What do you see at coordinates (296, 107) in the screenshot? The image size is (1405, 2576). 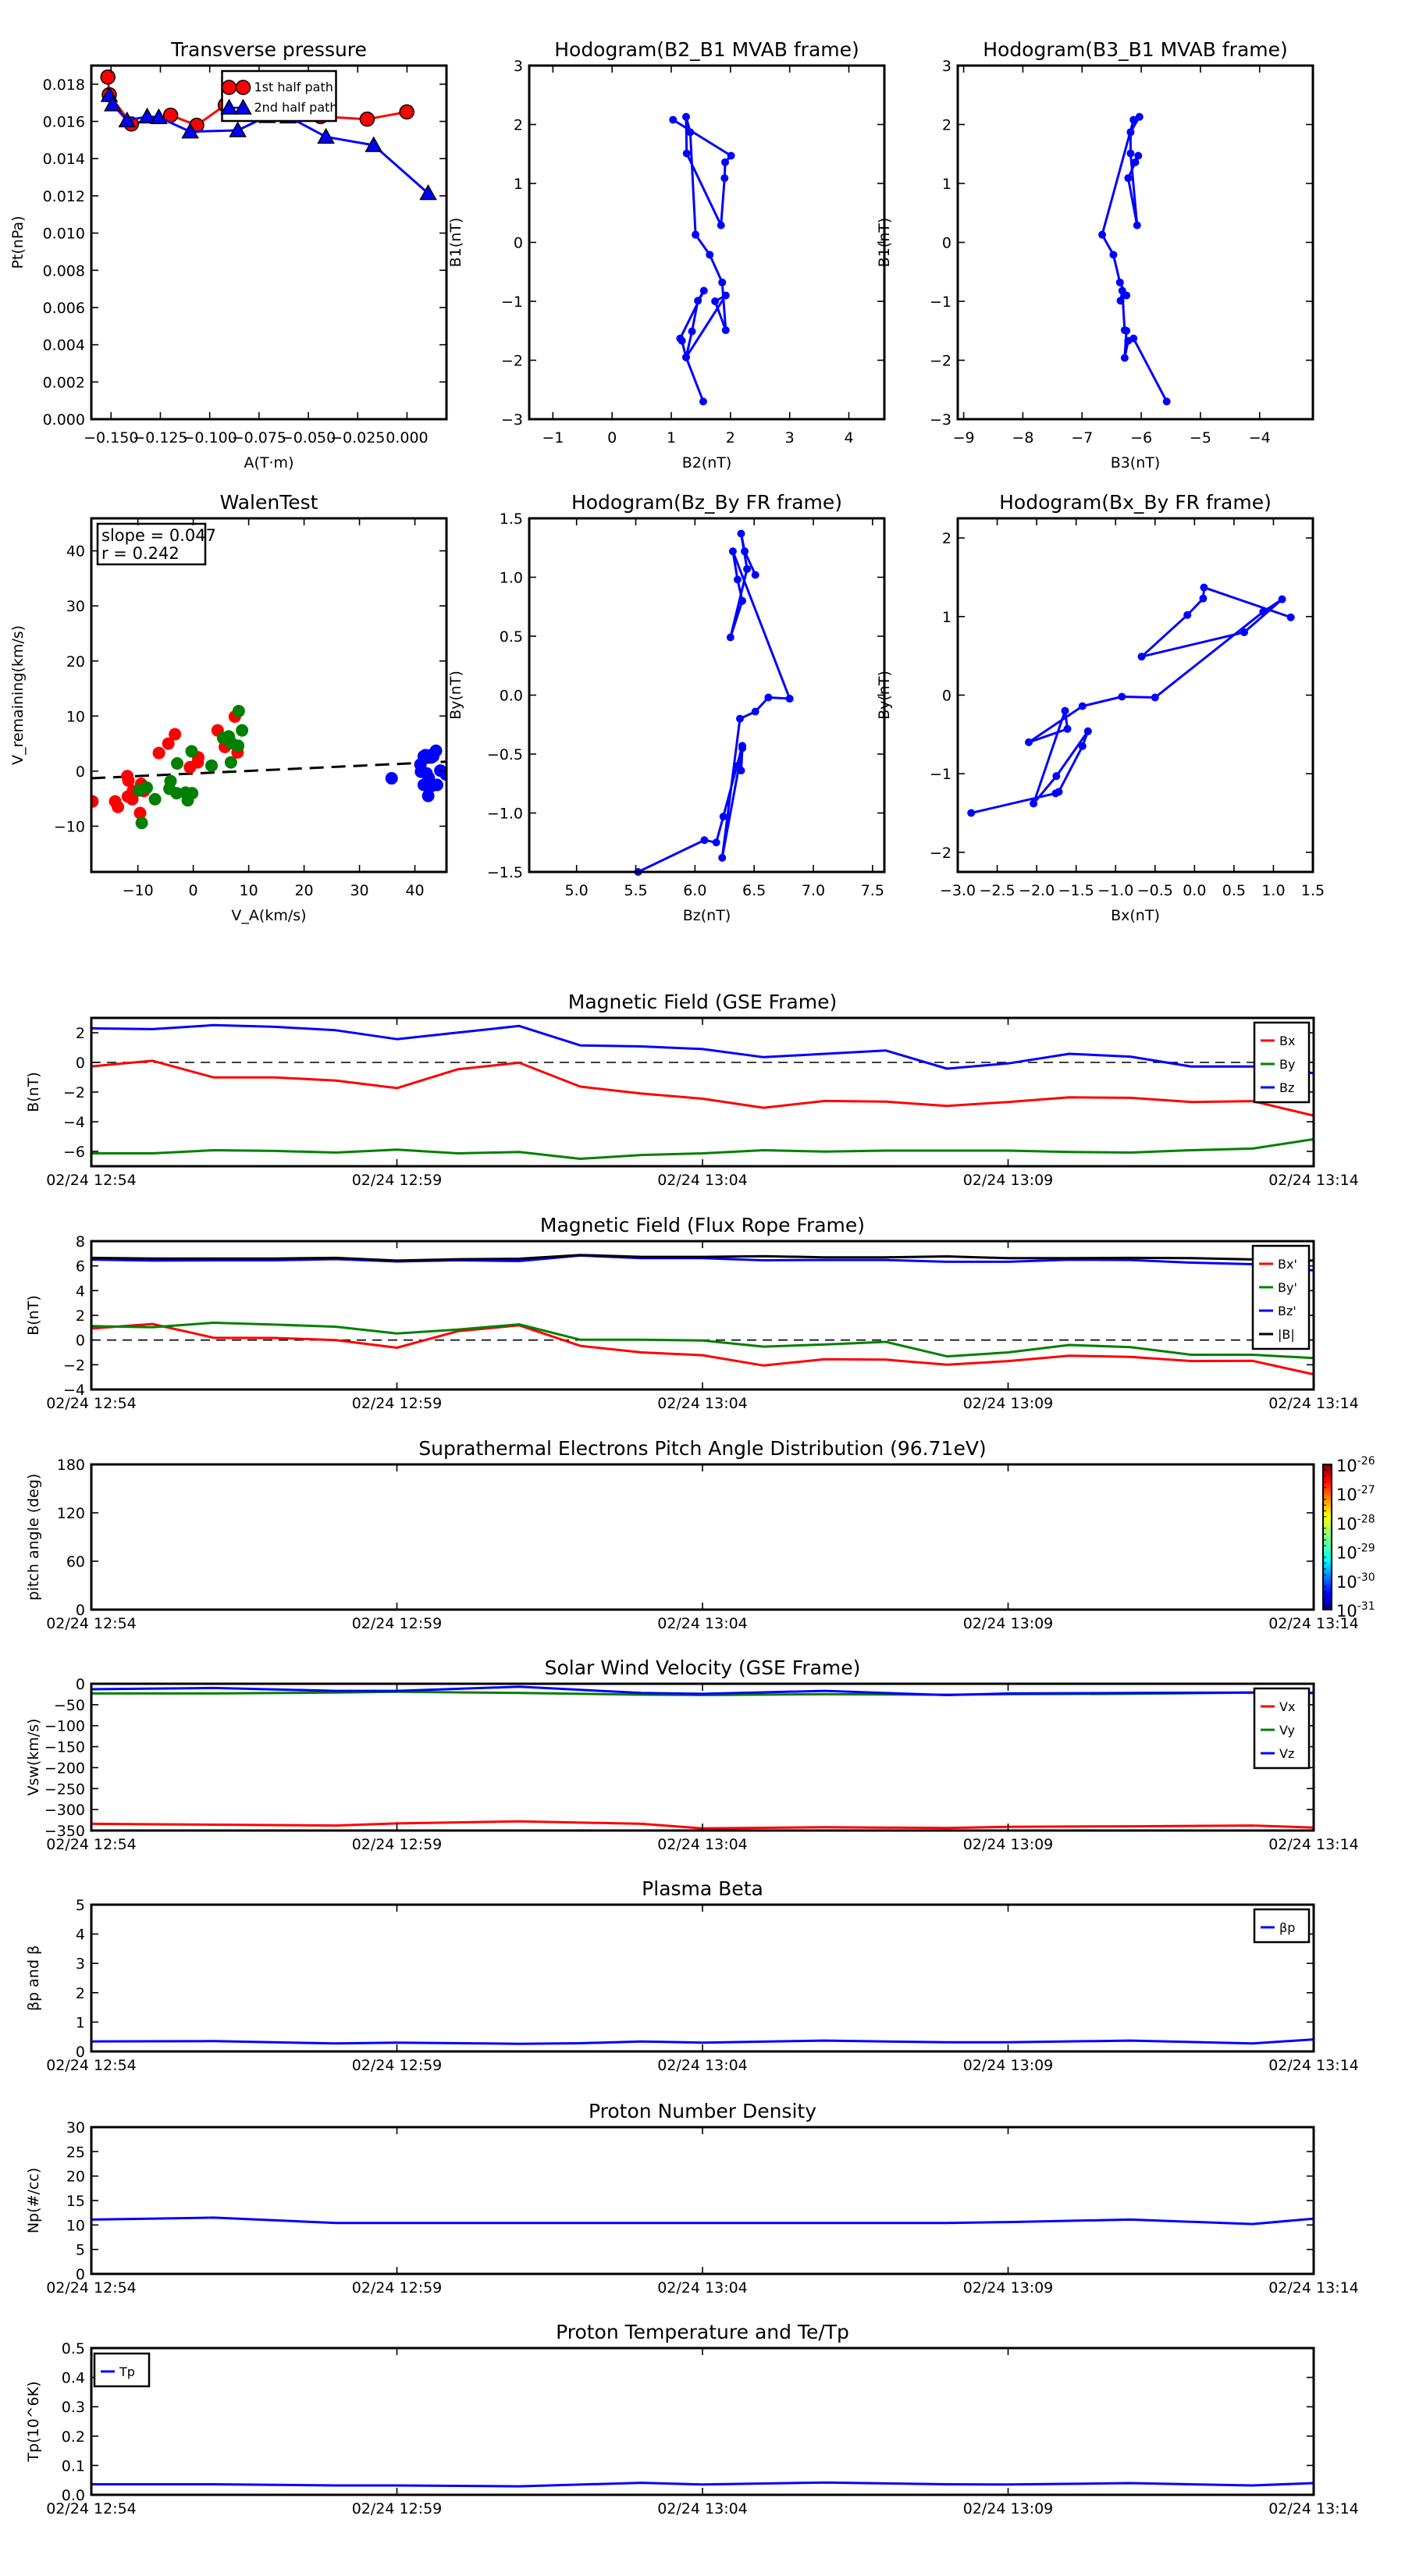 I see `legend-label: 2nd half path` at bounding box center [296, 107].